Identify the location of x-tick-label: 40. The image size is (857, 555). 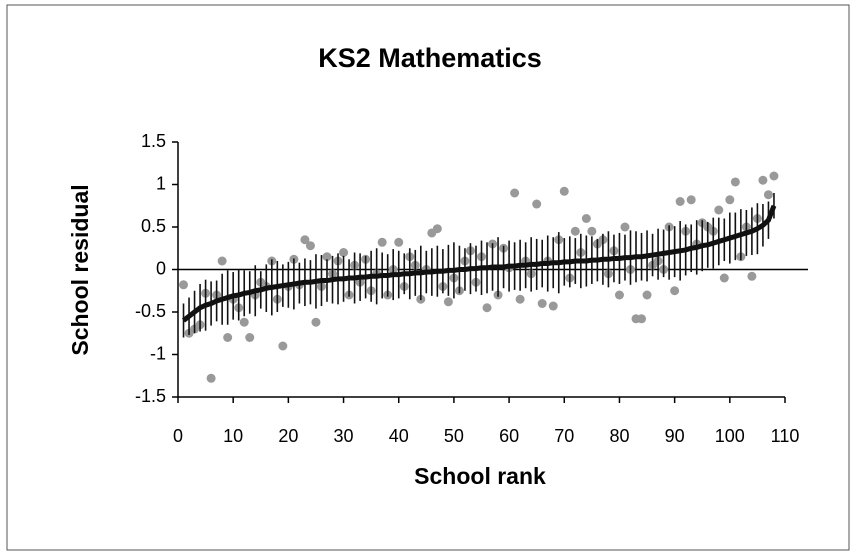
(399, 436).